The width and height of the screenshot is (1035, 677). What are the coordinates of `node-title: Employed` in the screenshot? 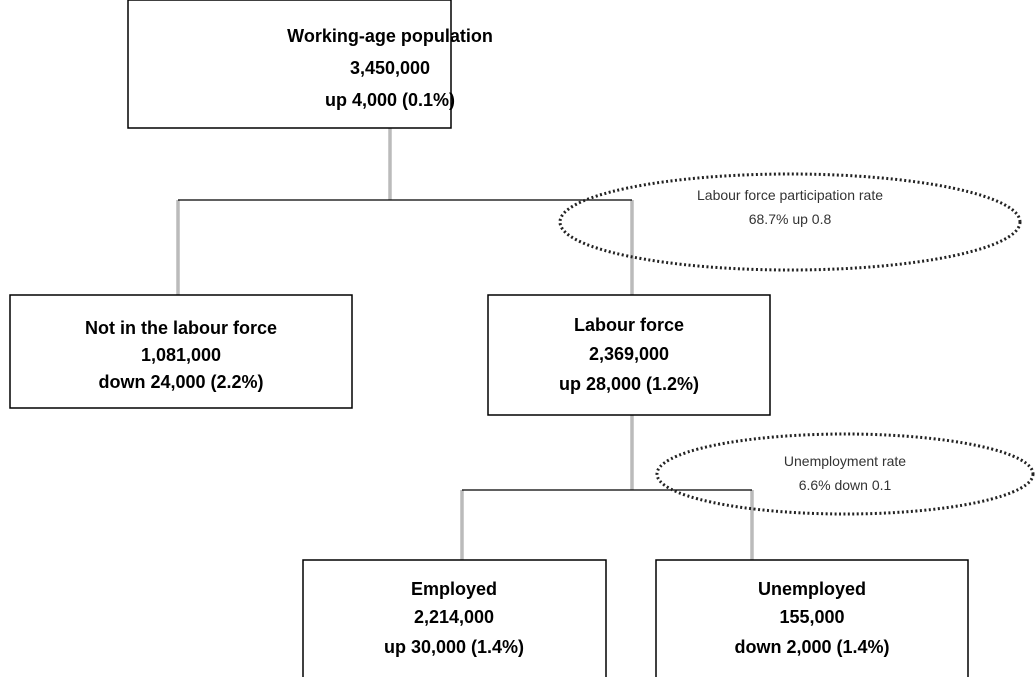 It's located at (454, 589).